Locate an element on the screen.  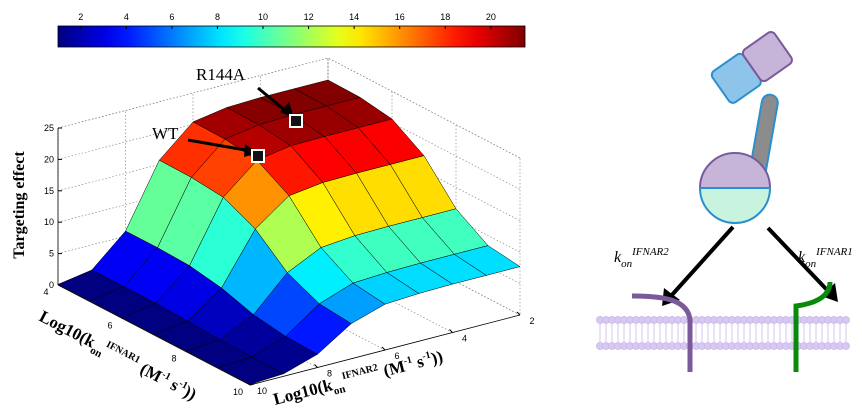
membrane is located at coordinates (723, 333).